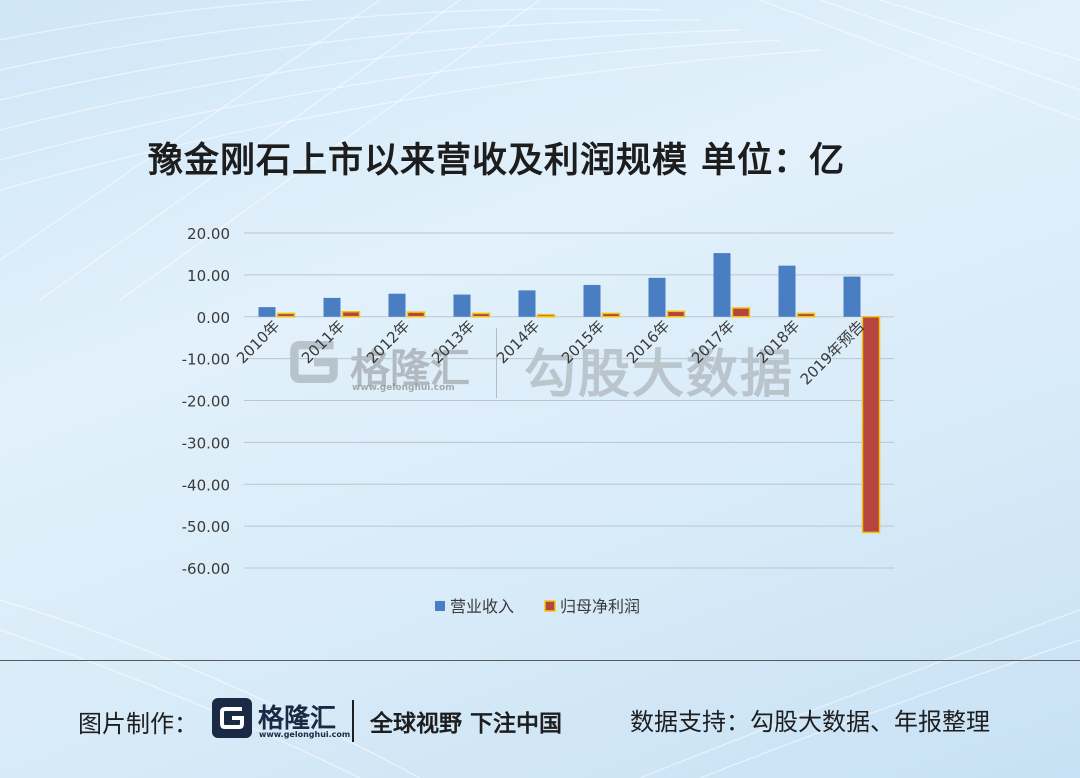  I want to click on gelonghui-logo-icon, so click(232, 718).